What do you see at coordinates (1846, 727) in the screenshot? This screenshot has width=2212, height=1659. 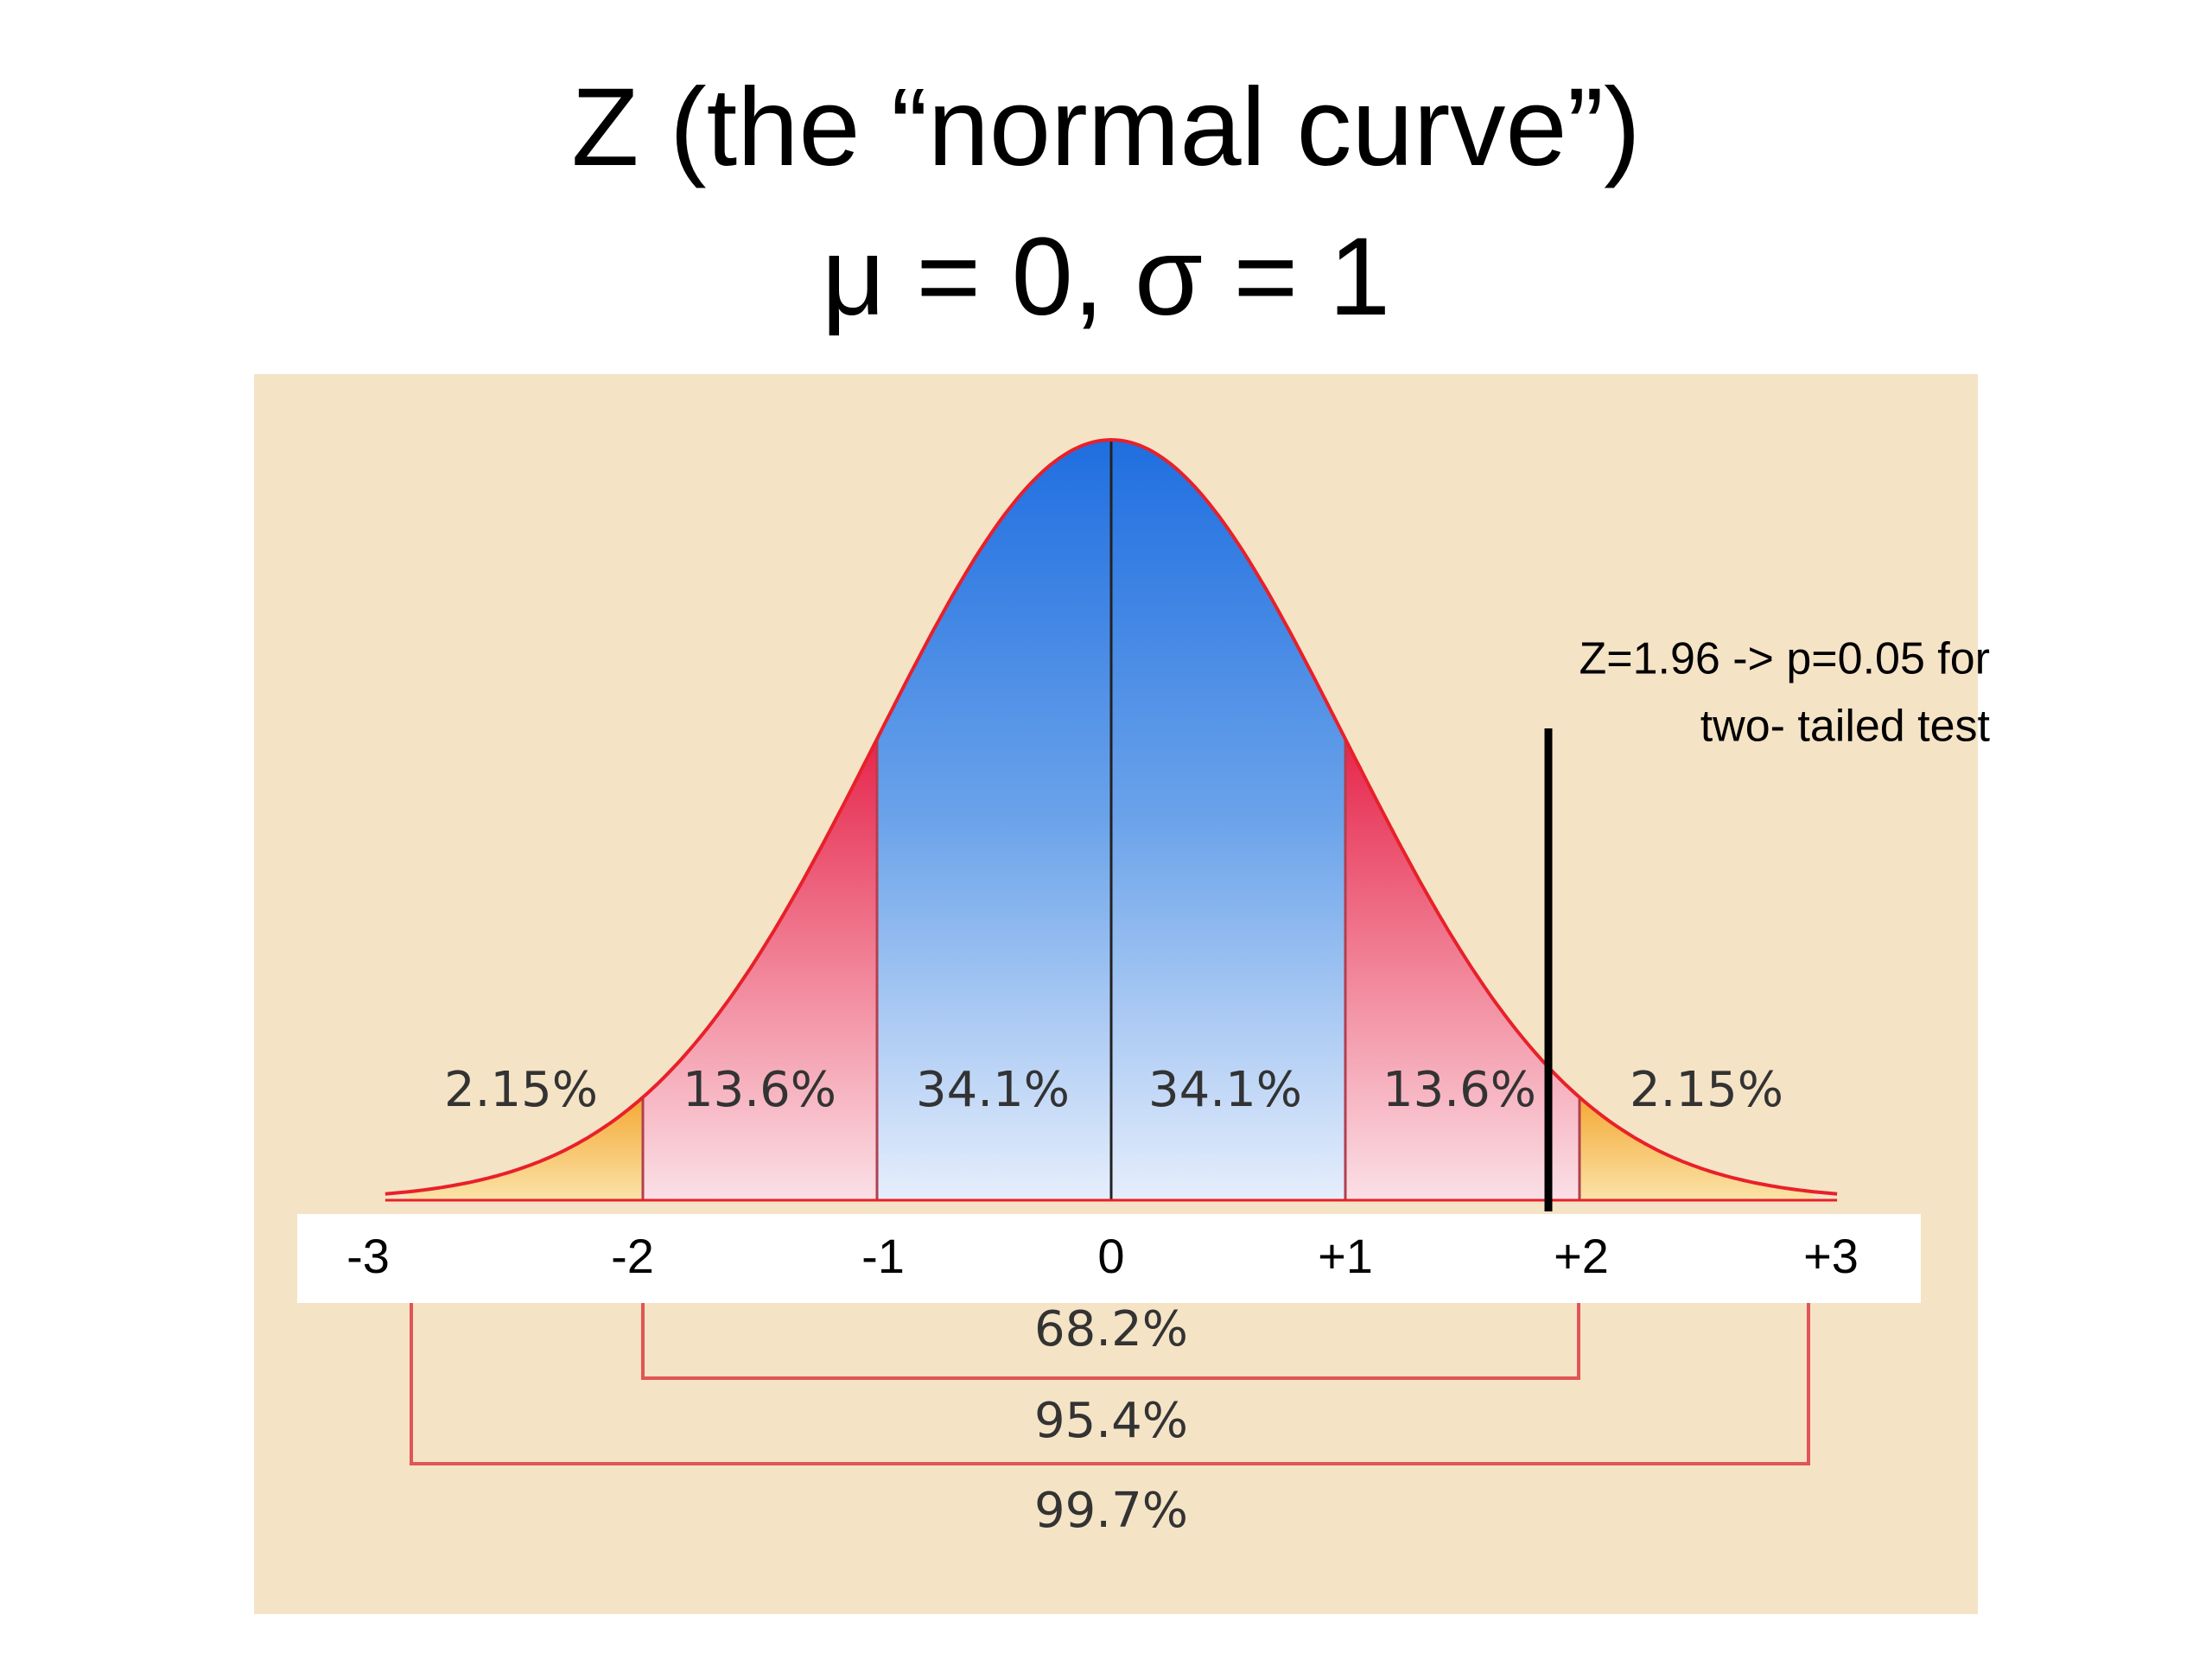 I see `annotation-line-2: two- tailed test` at bounding box center [1846, 727].